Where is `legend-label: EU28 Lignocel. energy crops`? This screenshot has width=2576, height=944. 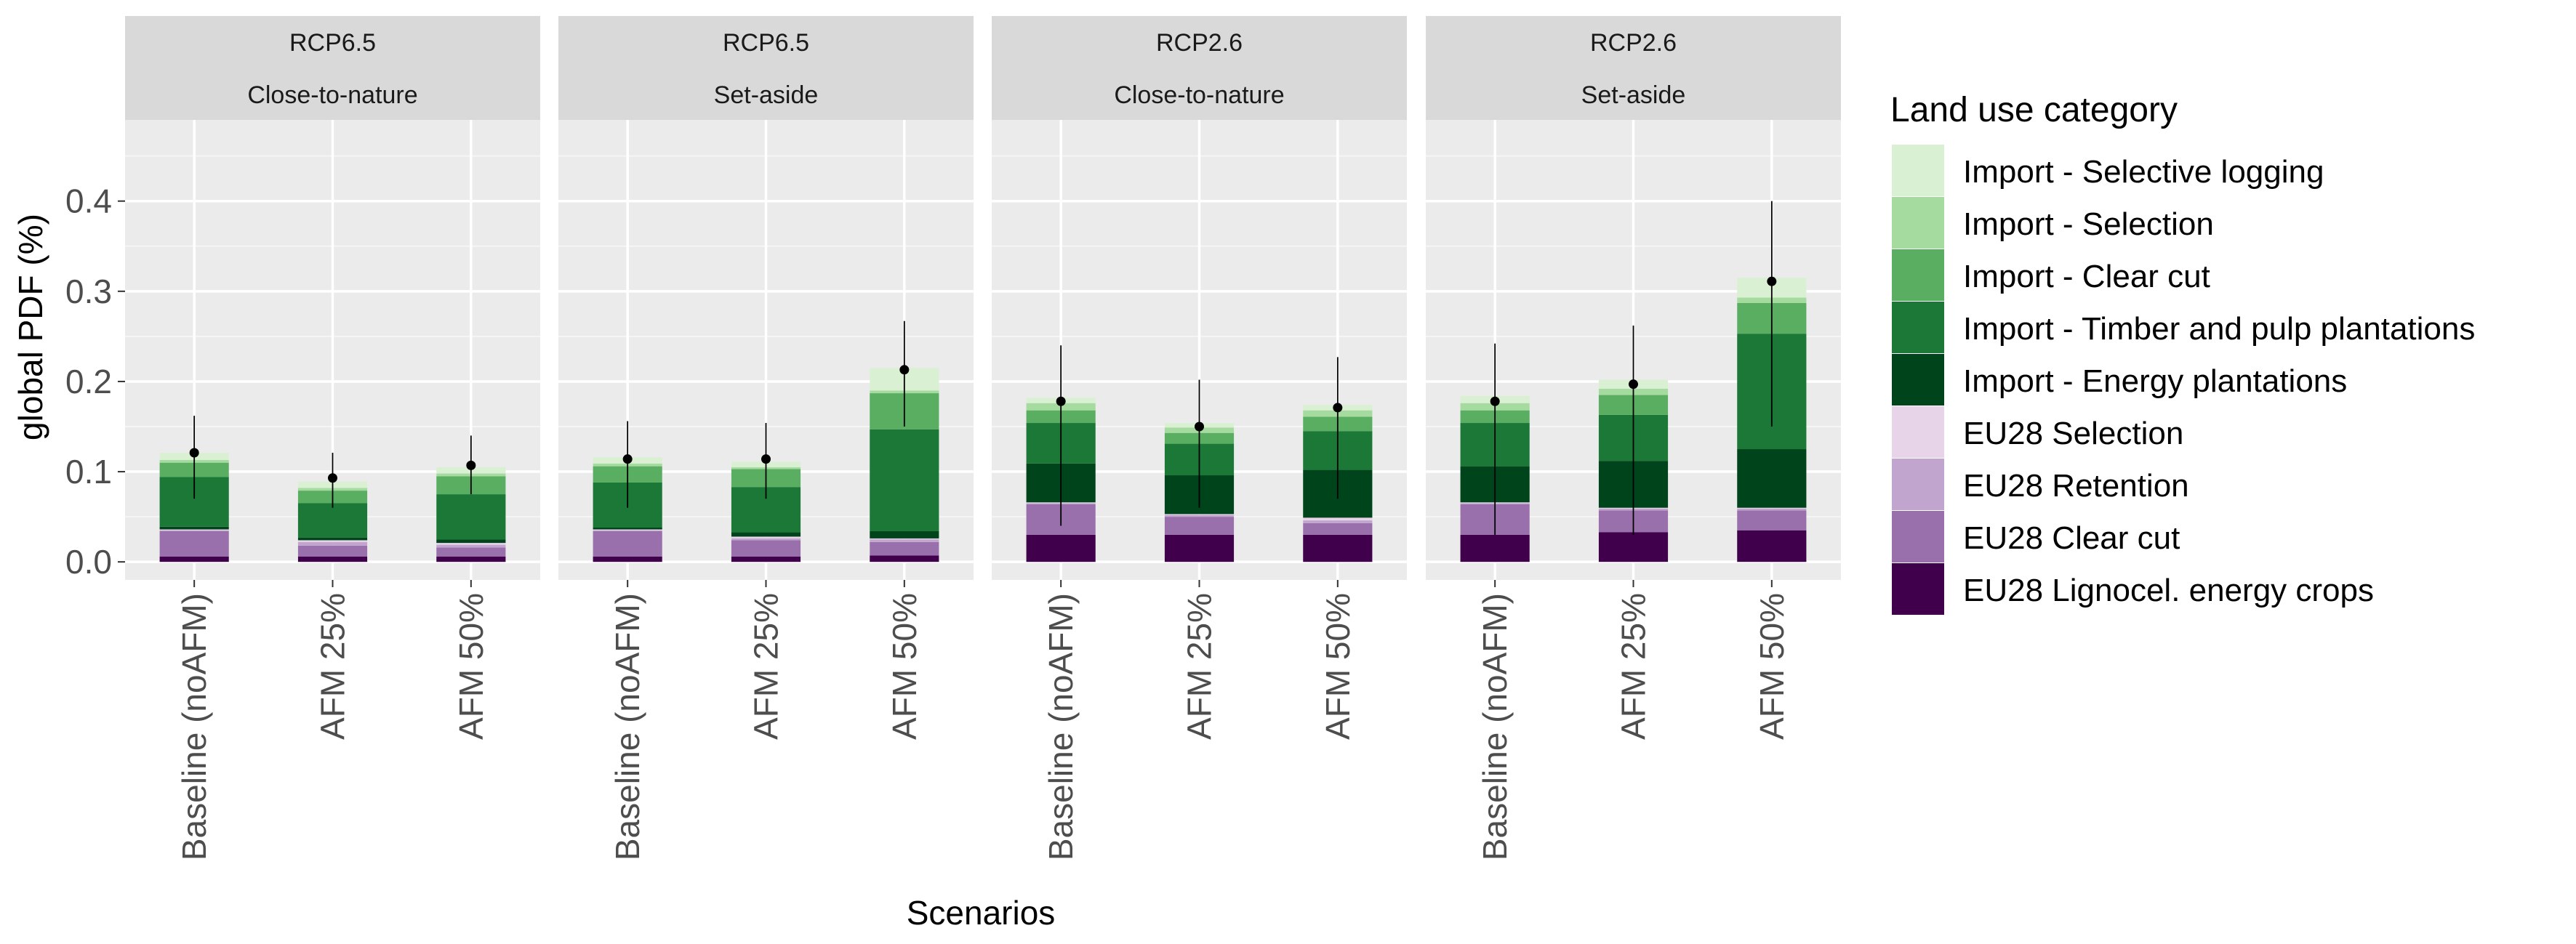
legend-label: EU28 Lignocel. energy crops is located at coordinates (2168, 591).